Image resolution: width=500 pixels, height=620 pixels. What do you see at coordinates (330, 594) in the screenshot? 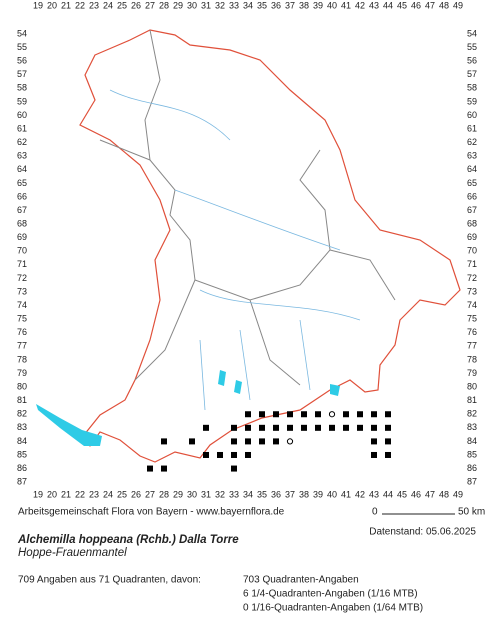
I see `breakdown: 6 1/4-Quadranten-Angaben (1/16 MTB)` at bounding box center [330, 594].